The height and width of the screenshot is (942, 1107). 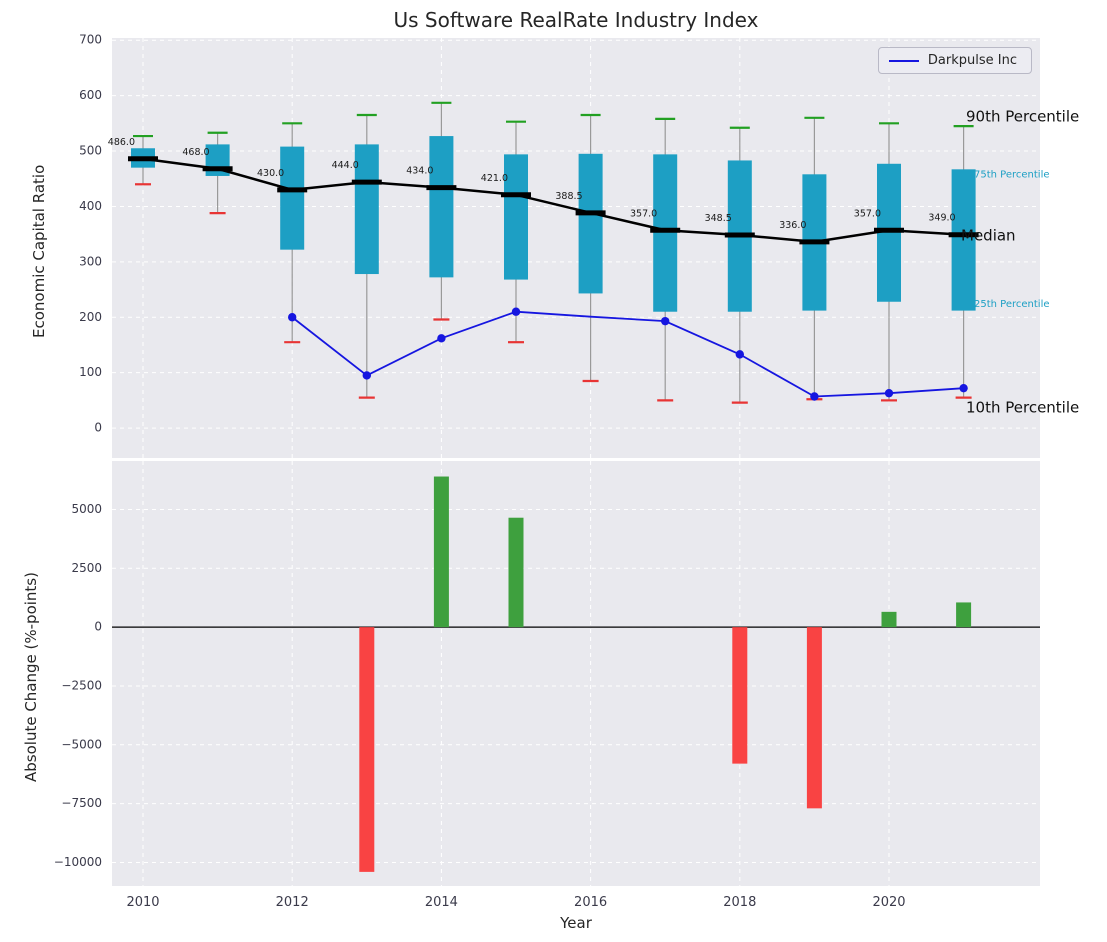 What do you see at coordinates (739, 902) in the screenshot?
I see `x-tick-label: 2018` at bounding box center [739, 902].